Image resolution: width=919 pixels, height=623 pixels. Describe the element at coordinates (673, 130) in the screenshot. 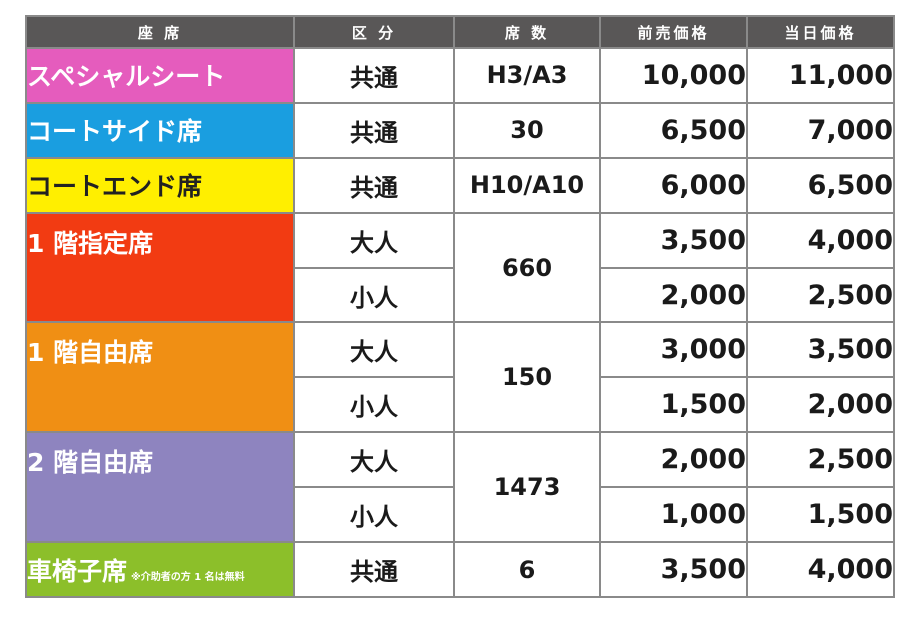

I see `advance-price: 6,500` at that location.